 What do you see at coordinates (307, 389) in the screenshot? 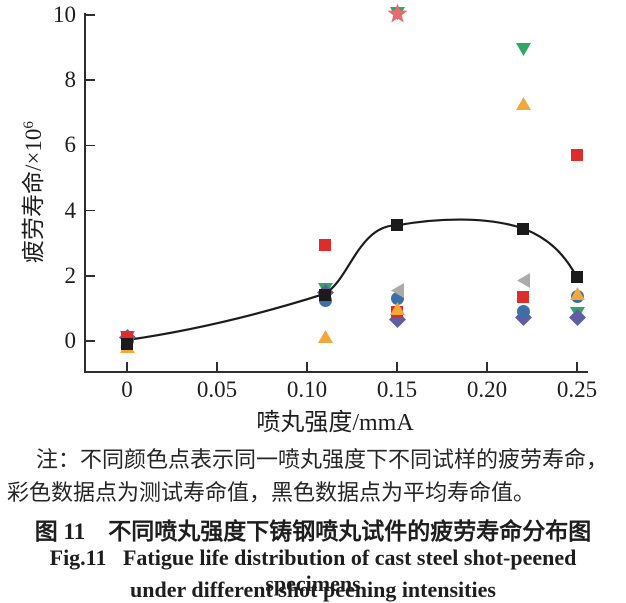
I see `x-tick-label: 0.10` at bounding box center [307, 389].